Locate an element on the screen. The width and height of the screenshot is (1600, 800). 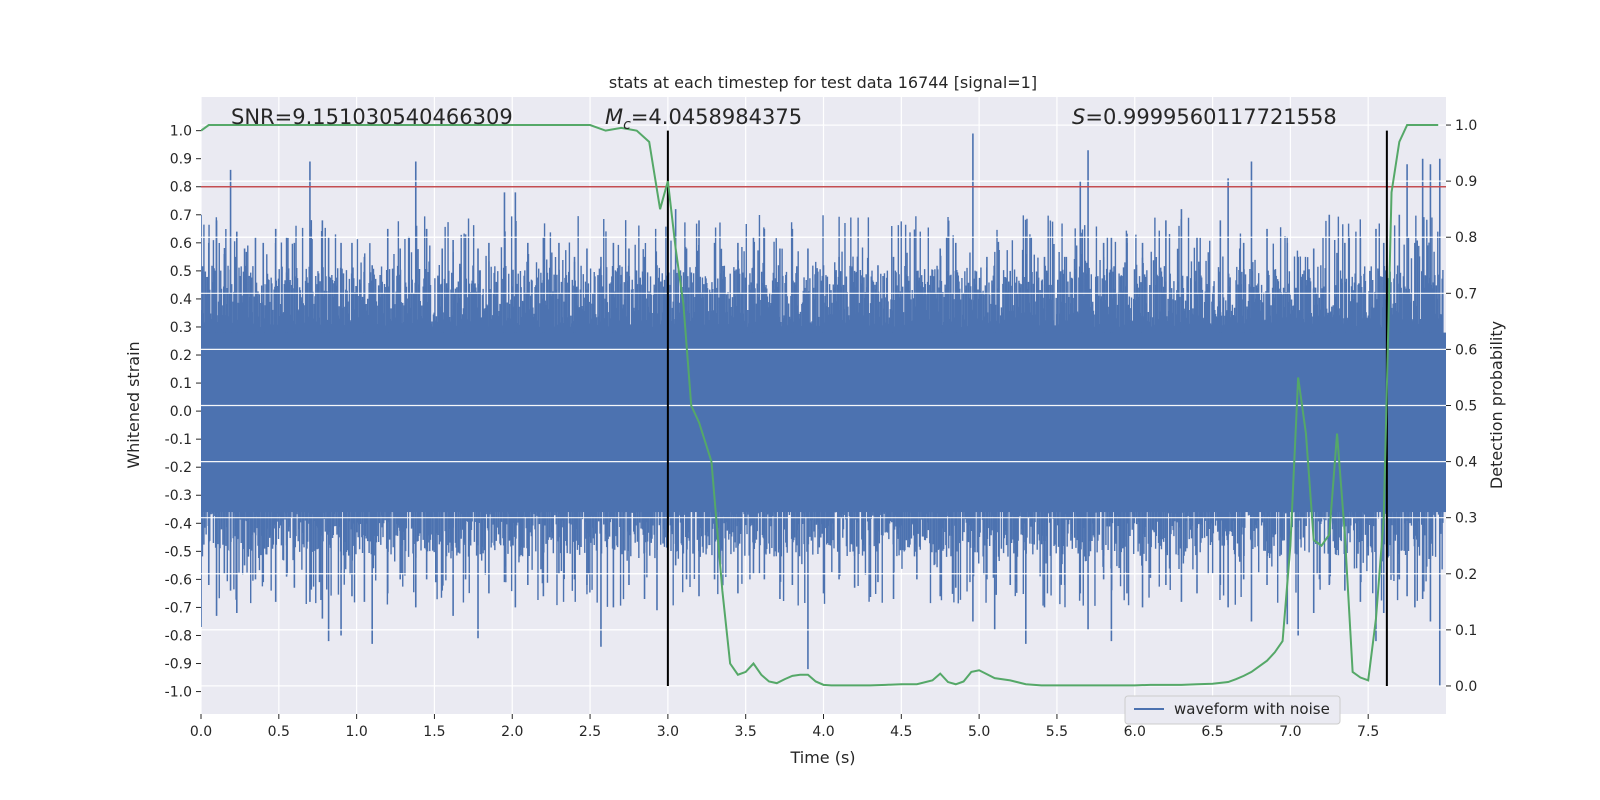
y-tick-label: -0.4 is located at coordinates (178, 524).